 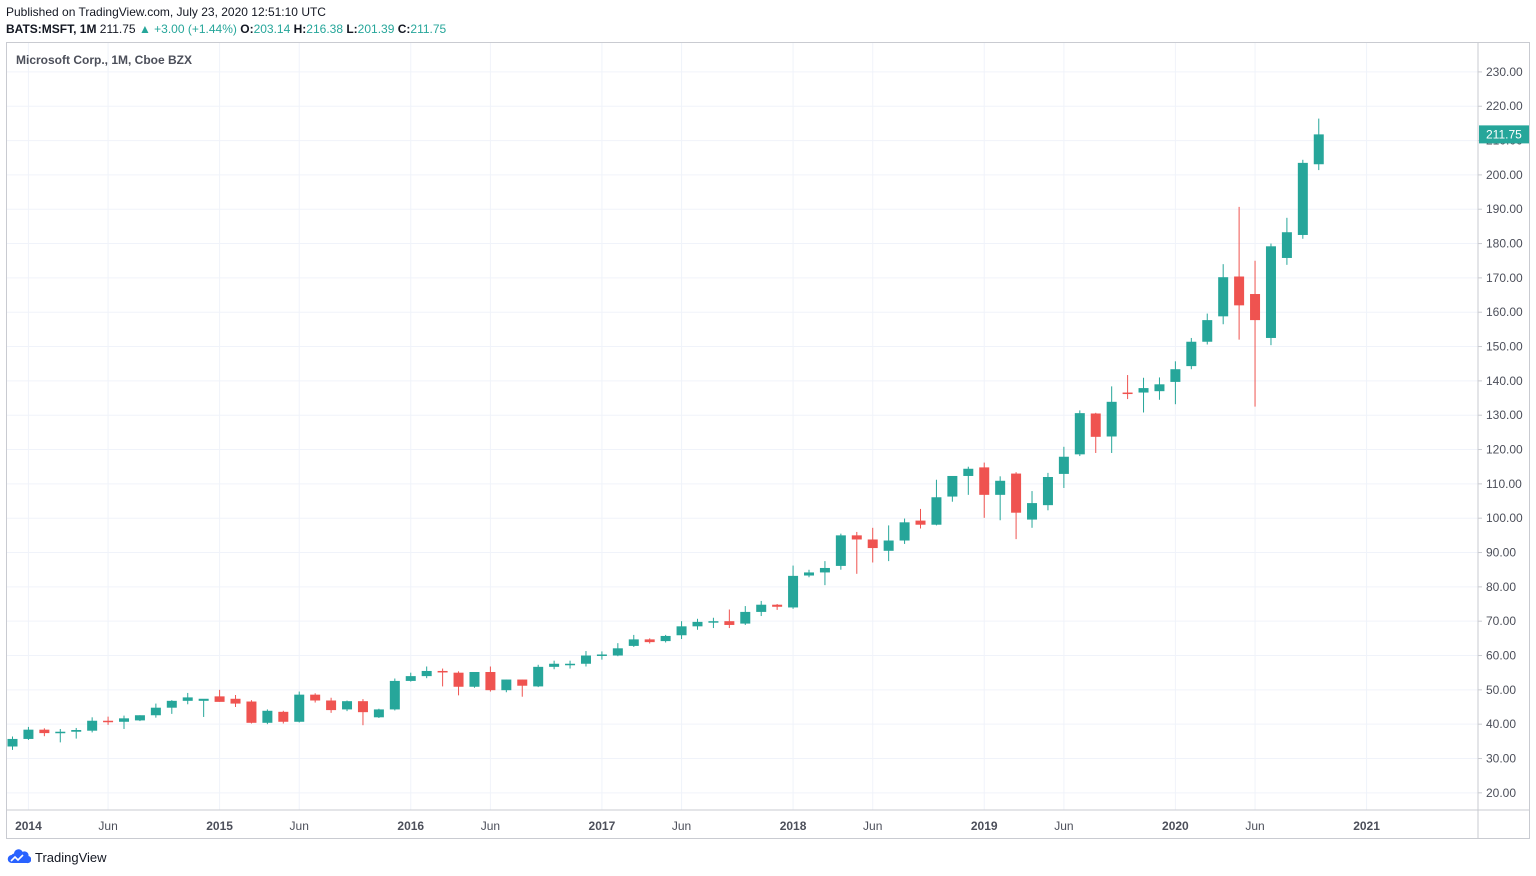 I want to click on y-tick-label: 20.00, so click(x=1501, y=793).